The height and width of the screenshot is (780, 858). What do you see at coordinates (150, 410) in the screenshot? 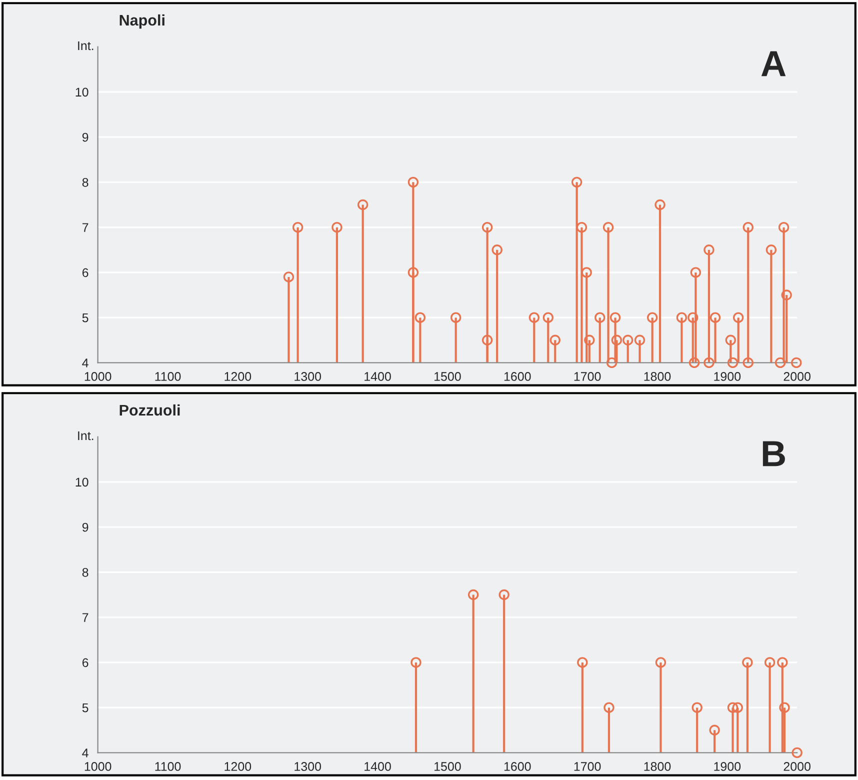
I see `chart-title: Pozzuoli` at bounding box center [150, 410].